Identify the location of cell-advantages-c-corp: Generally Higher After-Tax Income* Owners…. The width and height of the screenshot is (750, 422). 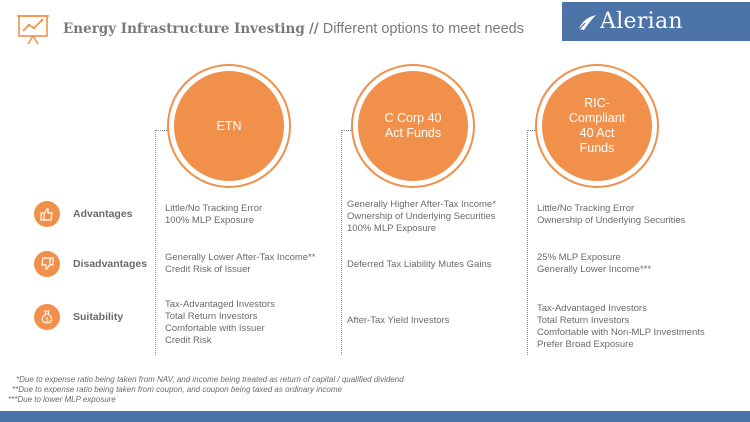
(421, 217).